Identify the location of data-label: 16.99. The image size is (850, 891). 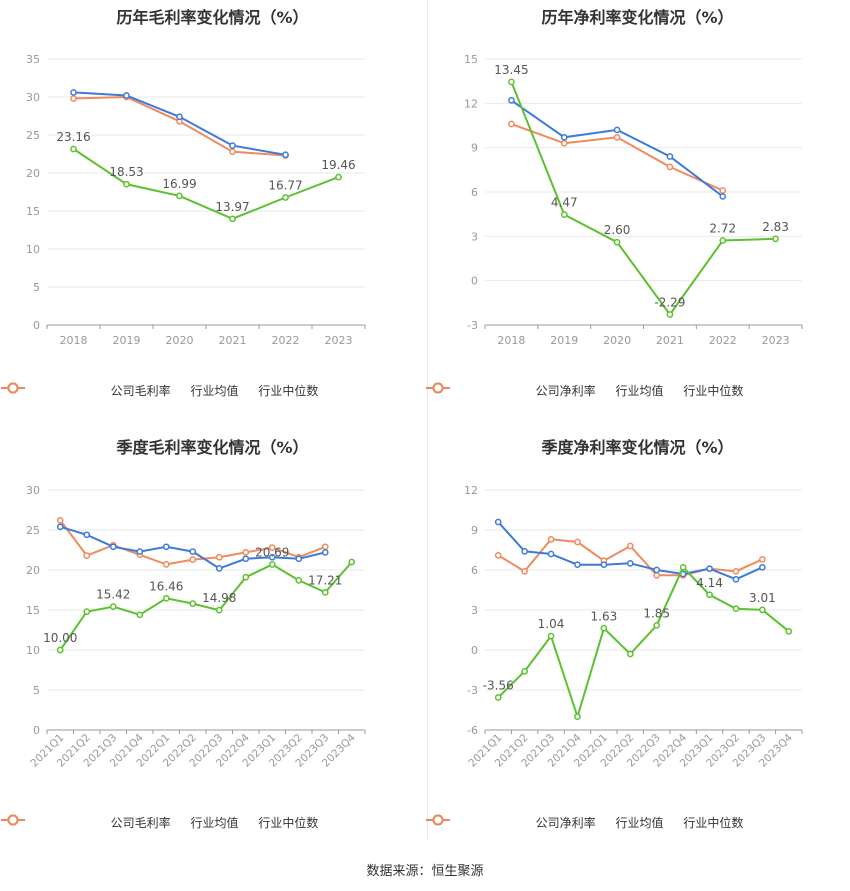
(179, 184).